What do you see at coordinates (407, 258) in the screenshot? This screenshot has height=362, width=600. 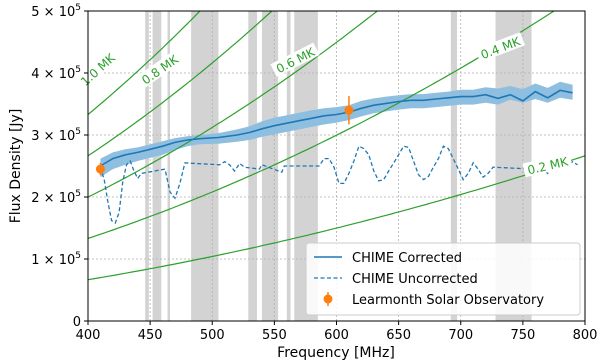 I see `legend-label-0: CHIME Corrected` at bounding box center [407, 258].